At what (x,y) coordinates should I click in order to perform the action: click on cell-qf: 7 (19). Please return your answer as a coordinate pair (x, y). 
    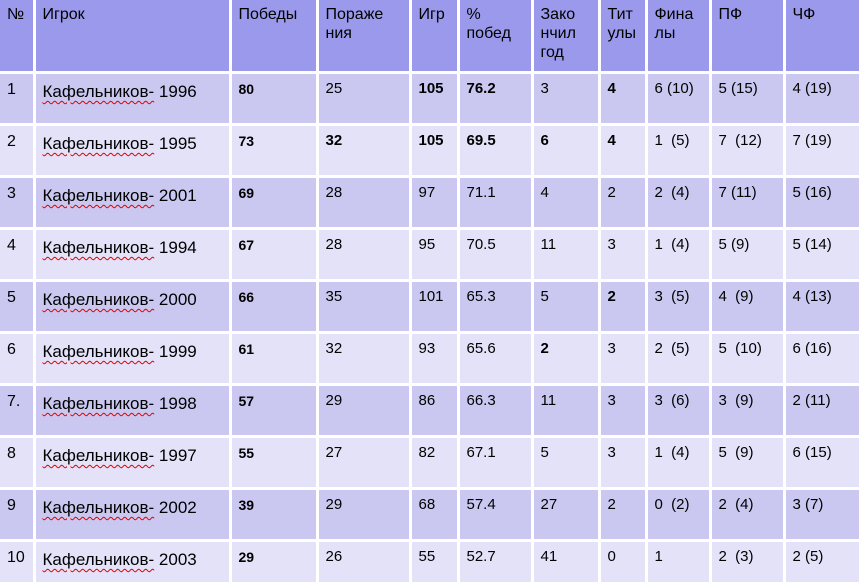
    Looking at the image, I should click on (821, 151).